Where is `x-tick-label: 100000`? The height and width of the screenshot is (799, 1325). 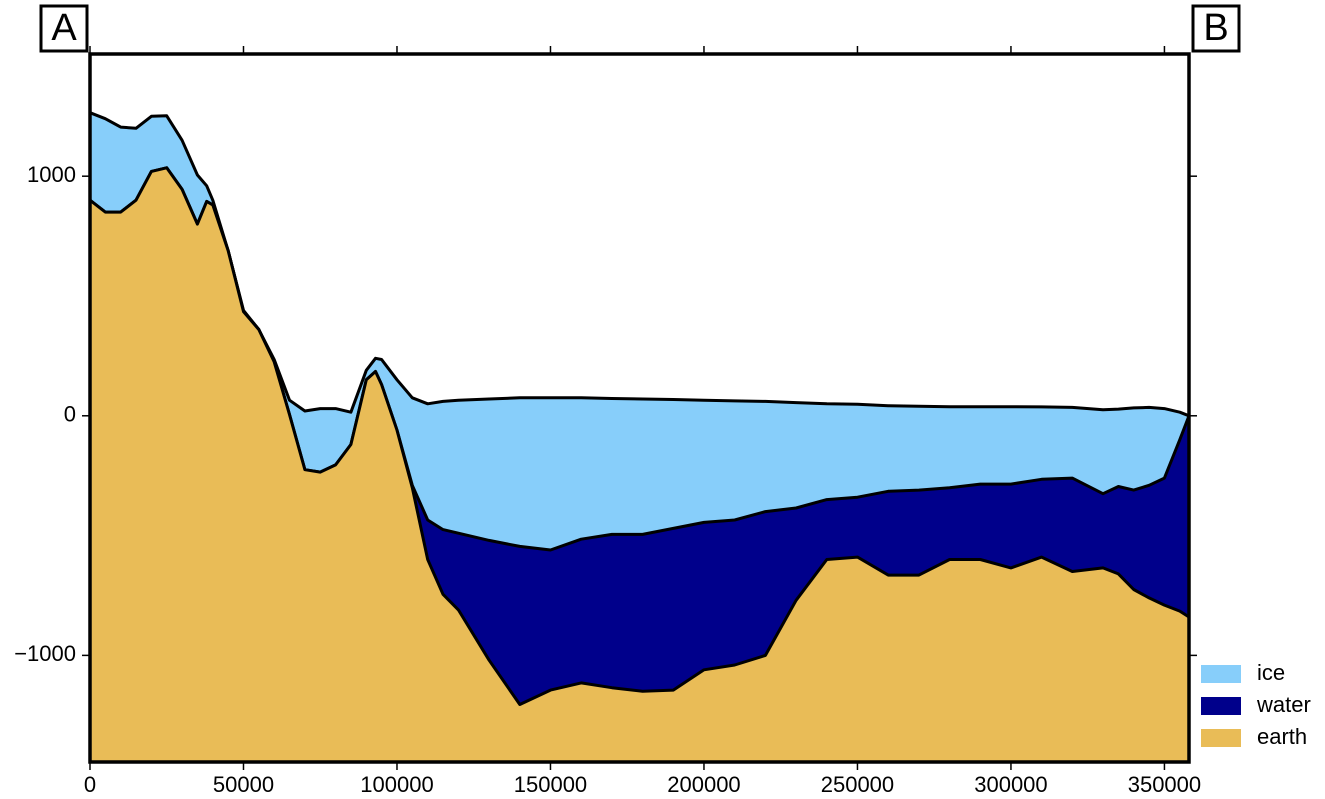 x-tick-label: 100000 is located at coordinates (396, 784).